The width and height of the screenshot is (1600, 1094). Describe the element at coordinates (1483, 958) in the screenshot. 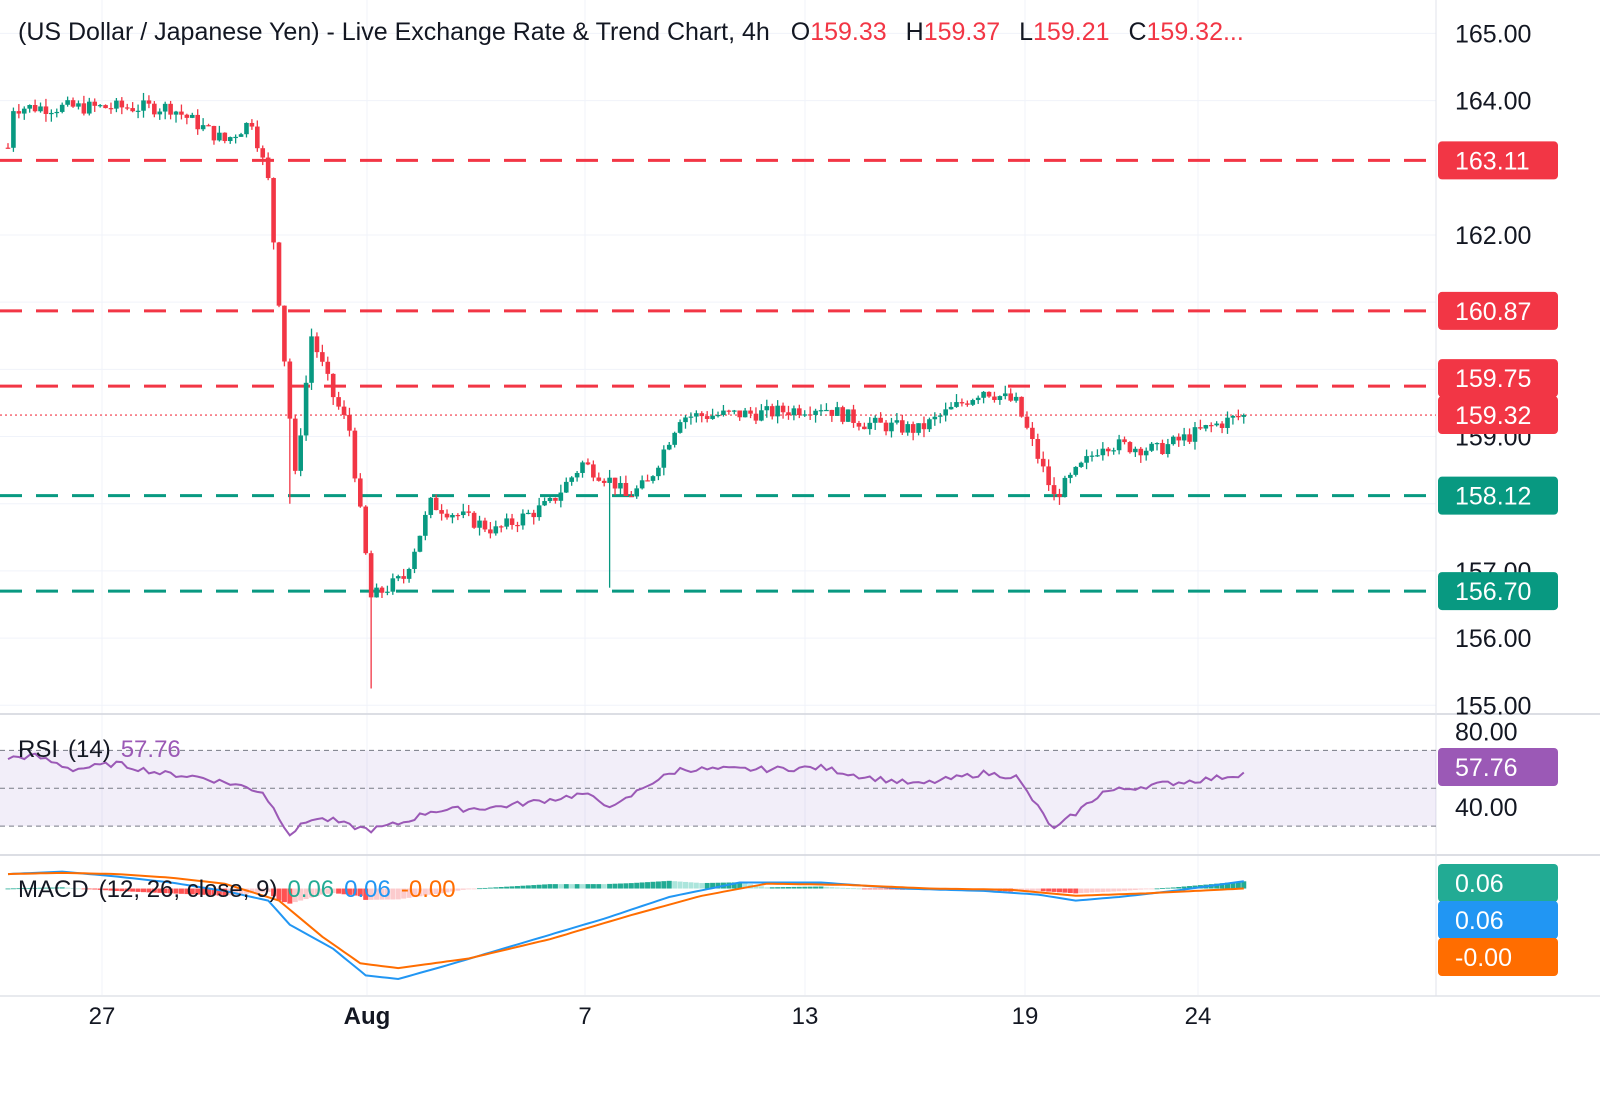

I see `signal-value-badge-text: -0.00` at that location.